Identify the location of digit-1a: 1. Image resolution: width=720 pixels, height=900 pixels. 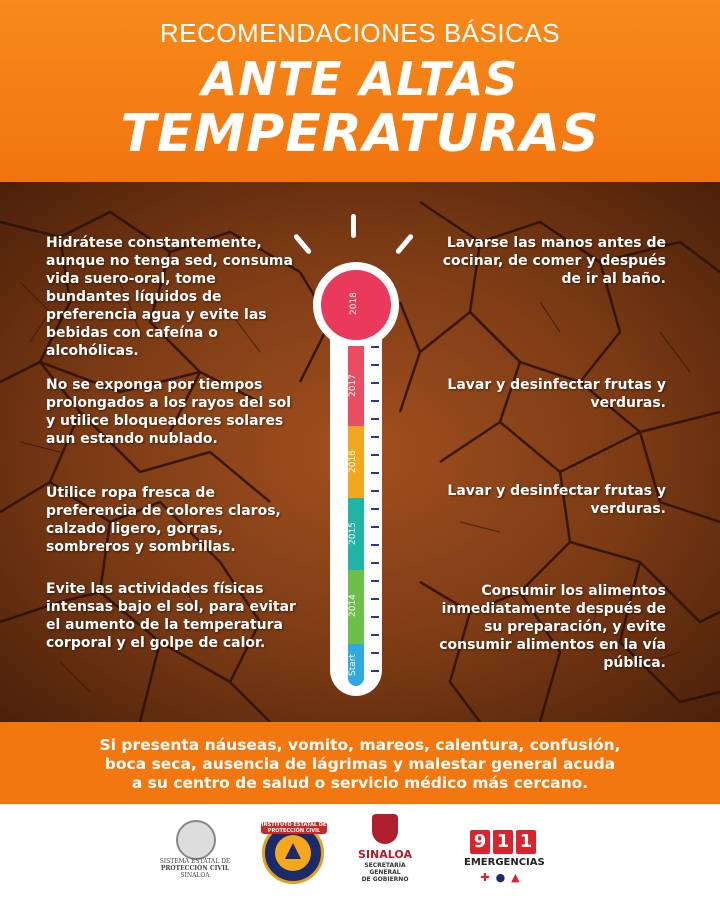
(503, 842).